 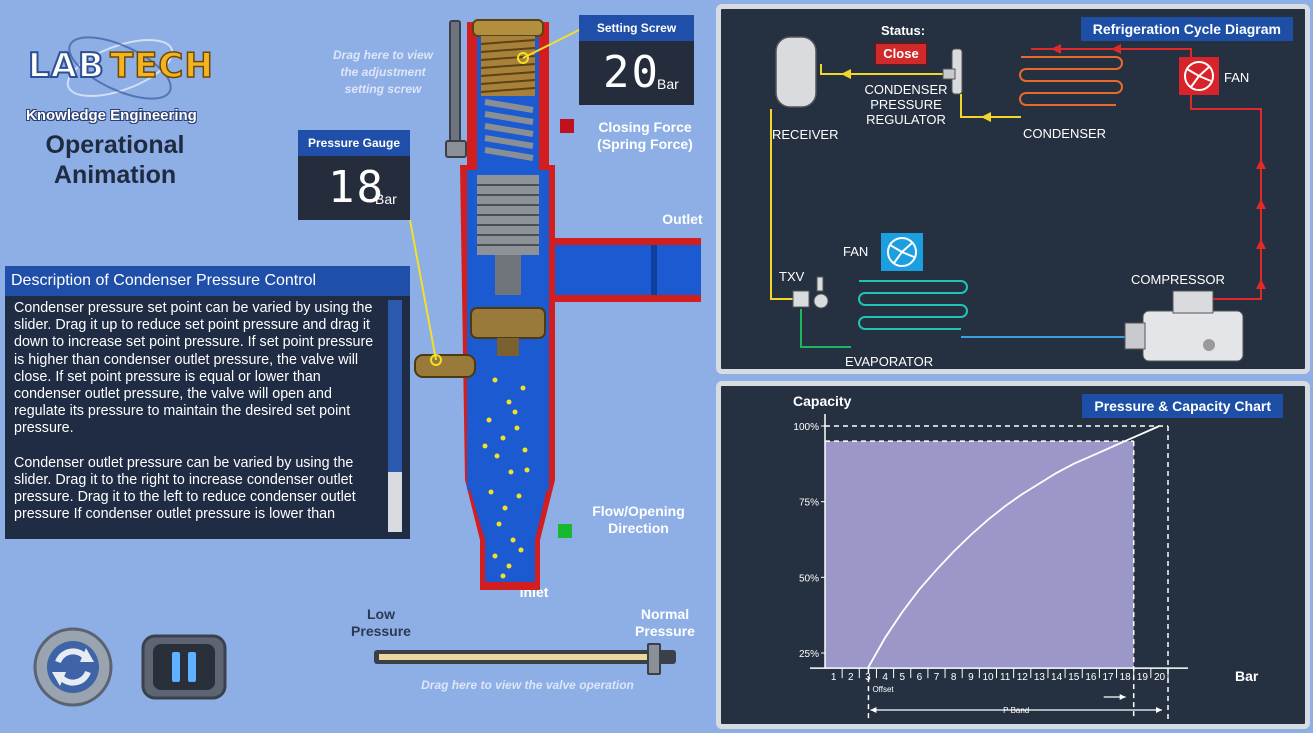 I want to click on pressure-gauge-label: Pressure Gauge, so click(x=354, y=143).